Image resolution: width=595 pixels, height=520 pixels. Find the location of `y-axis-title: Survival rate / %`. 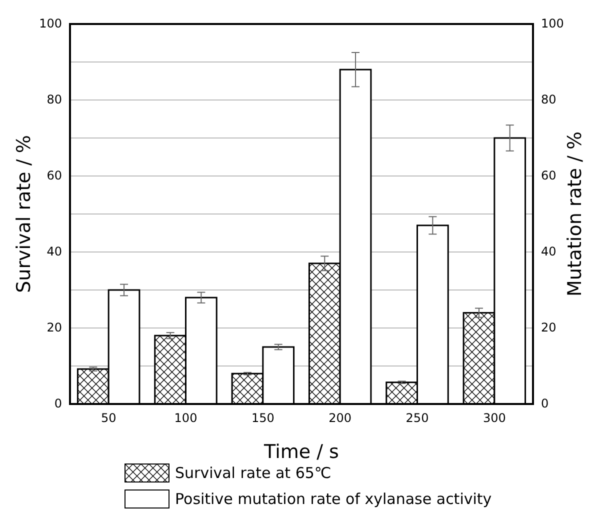

y-axis-title: Survival rate / % is located at coordinates (24, 214).